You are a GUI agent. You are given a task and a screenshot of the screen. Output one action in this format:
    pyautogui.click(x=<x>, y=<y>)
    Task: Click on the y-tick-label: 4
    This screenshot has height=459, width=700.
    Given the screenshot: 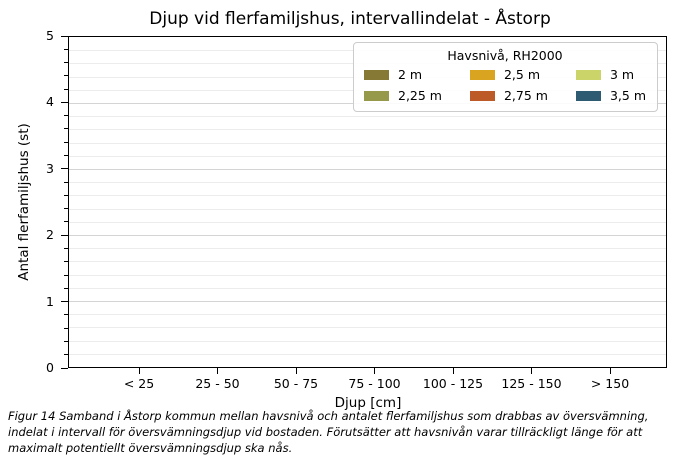 What is the action you would take?
    pyautogui.click(x=50, y=102)
    